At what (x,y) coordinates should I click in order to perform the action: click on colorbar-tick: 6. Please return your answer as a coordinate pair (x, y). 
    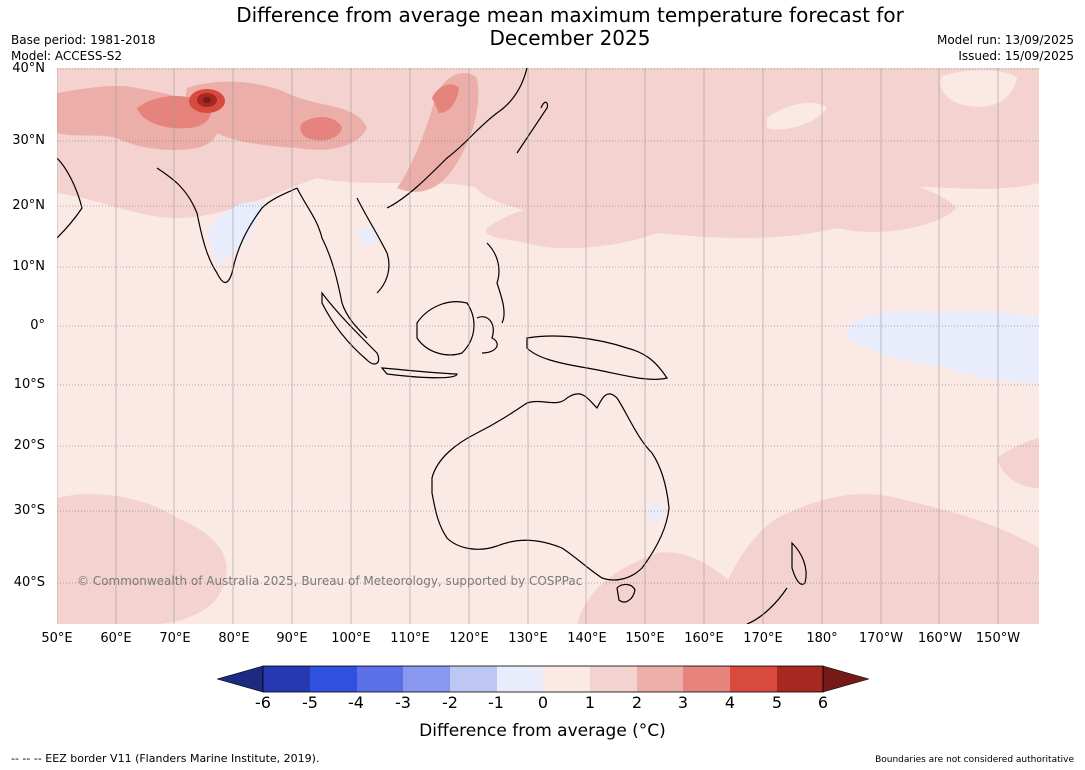
    Looking at the image, I should click on (823, 702).